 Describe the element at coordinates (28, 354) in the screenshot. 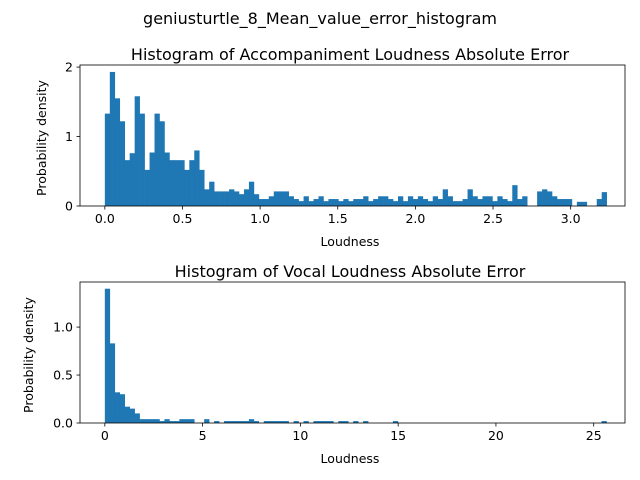

I see `vocal-y-axis-label: Probability density` at that location.